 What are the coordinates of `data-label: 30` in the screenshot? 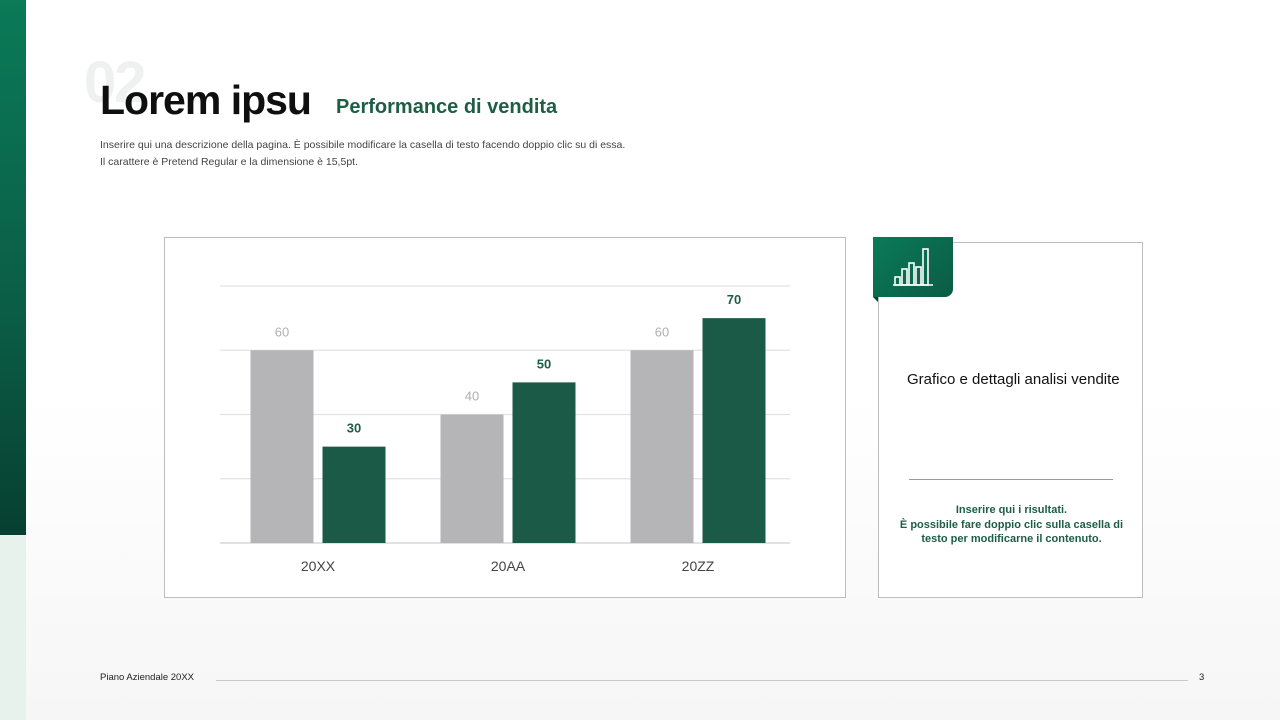 It's located at (354, 428).